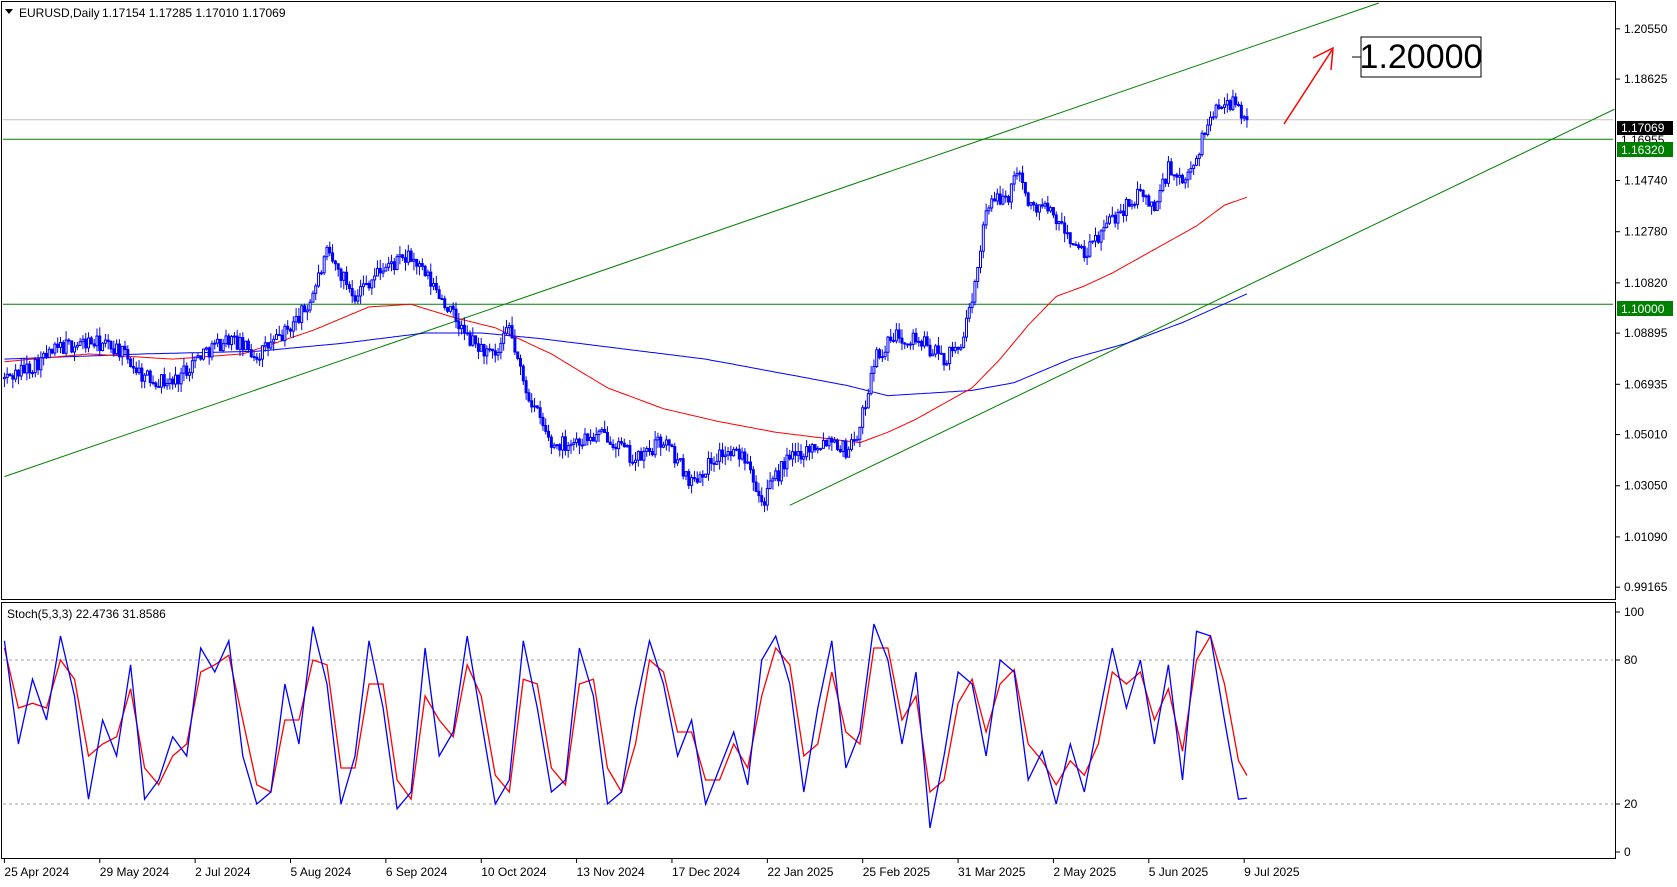 The image size is (1677, 887). Describe the element at coordinates (1421, 57) in the screenshot. I see `target-label-box` at that location.